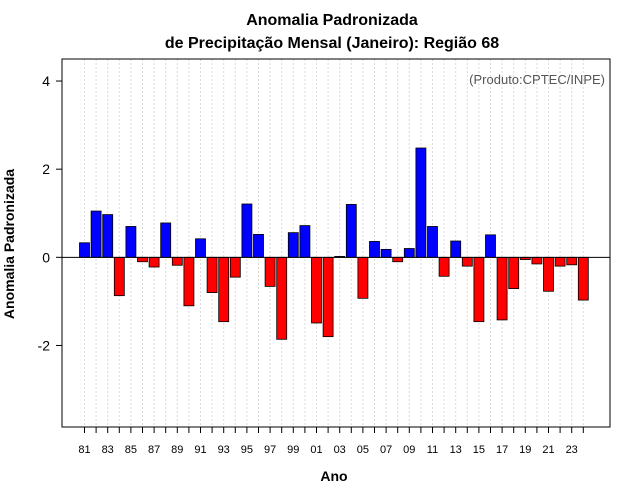 The height and width of the screenshot is (500, 640). I want to click on x-tick-label: 95, so click(247, 450).